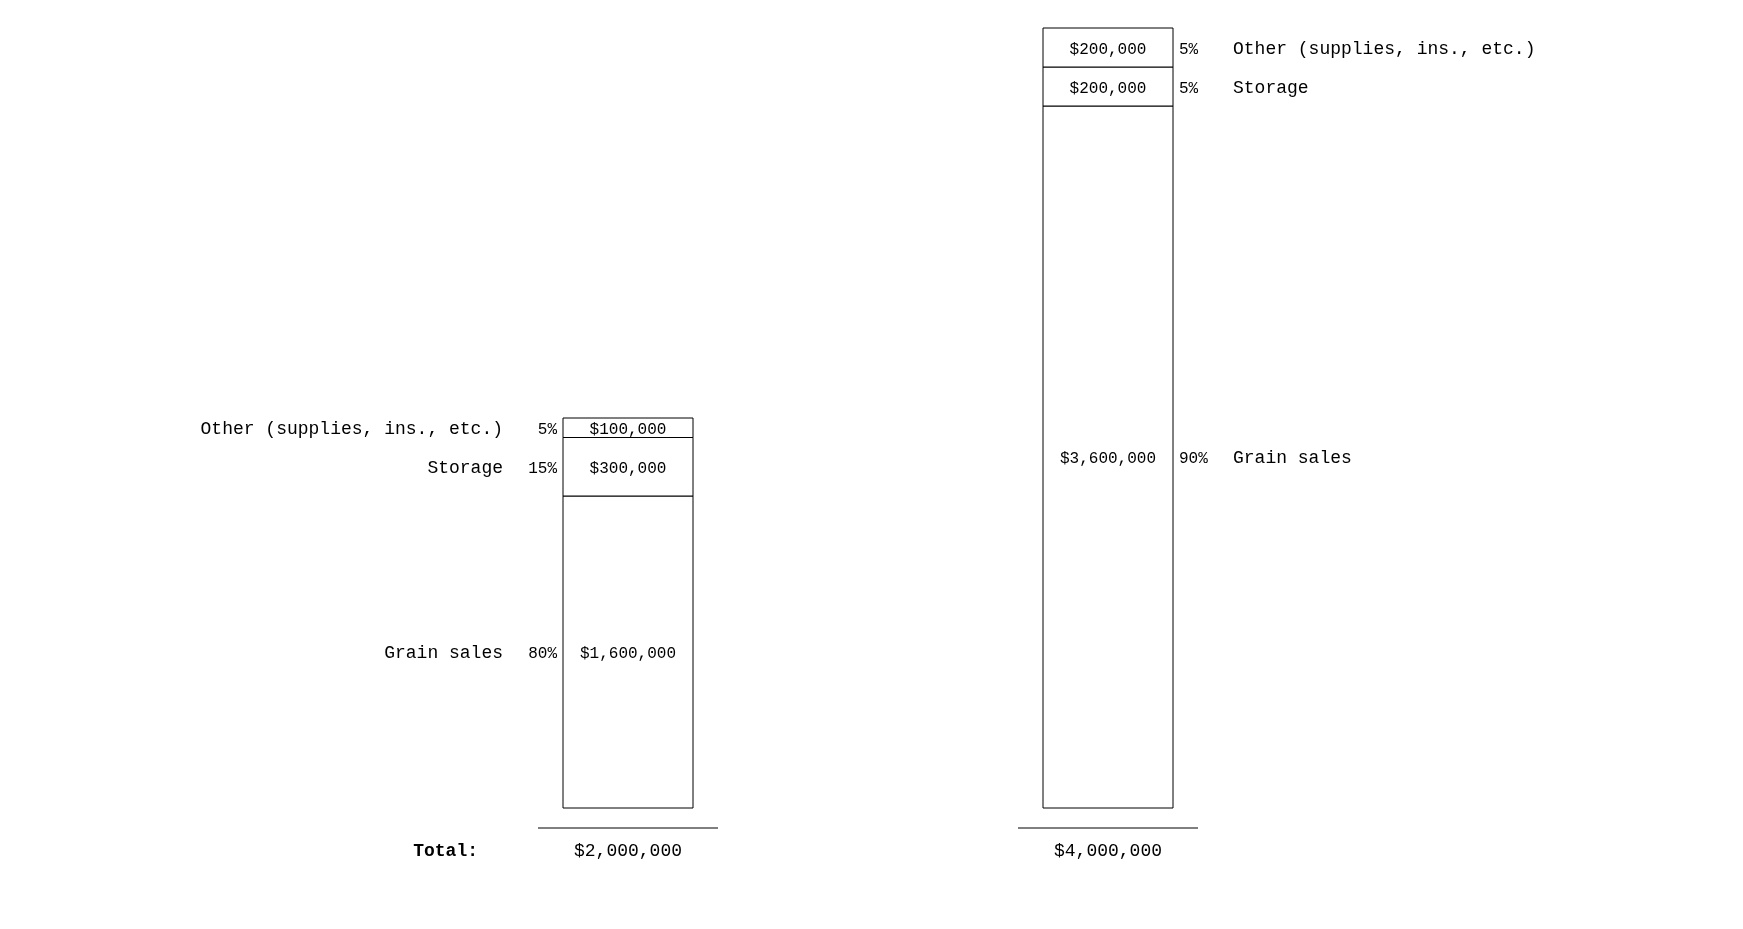  I want to click on data-label: $300,000, so click(628, 468).